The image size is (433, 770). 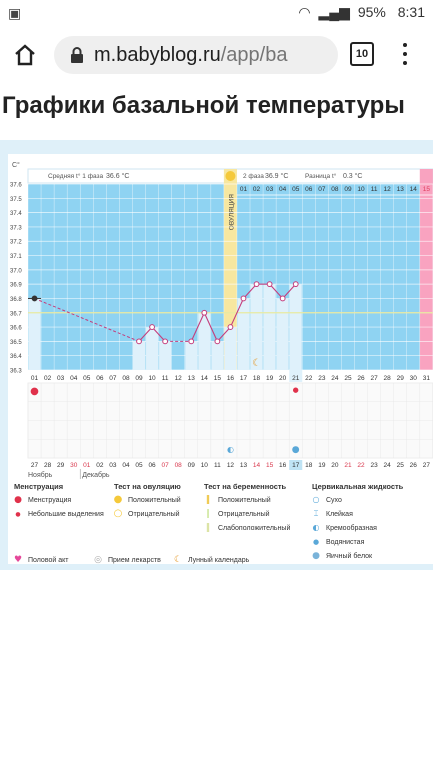 What do you see at coordinates (113, 465) in the screenshot?
I see `date-label: 03` at bounding box center [113, 465].